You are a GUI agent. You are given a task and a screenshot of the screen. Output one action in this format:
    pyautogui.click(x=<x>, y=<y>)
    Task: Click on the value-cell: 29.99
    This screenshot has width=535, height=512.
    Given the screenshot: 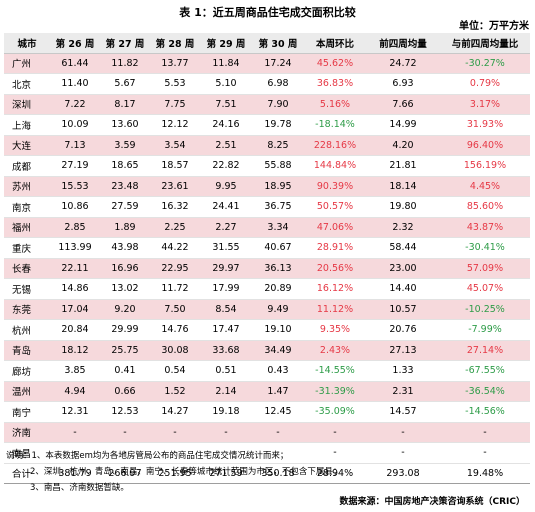 What is the action you would take?
    pyautogui.click(x=125, y=330)
    